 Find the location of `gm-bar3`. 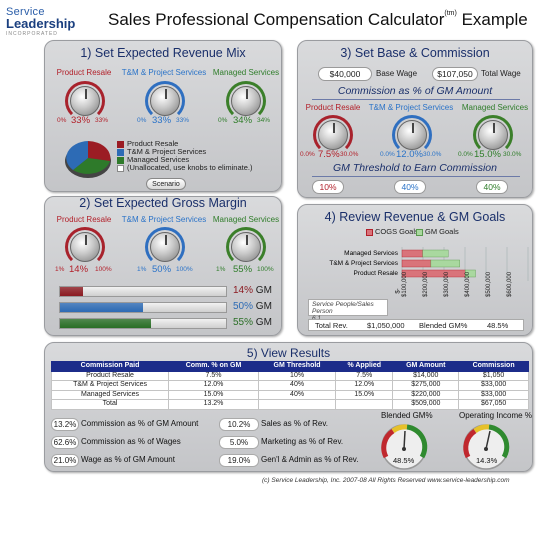

gm-bar3 is located at coordinates (143, 323).